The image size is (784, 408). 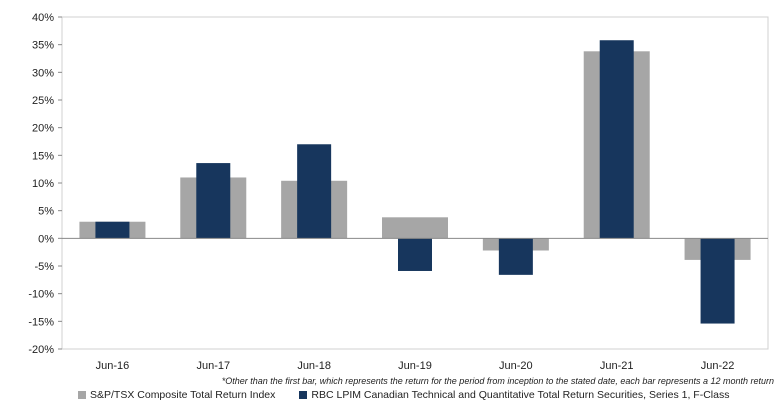 What do you see at coordinates (213, 366) in the screenshot?
I see `x-tick-label: Jun-17` at bounding box center [213, 366].